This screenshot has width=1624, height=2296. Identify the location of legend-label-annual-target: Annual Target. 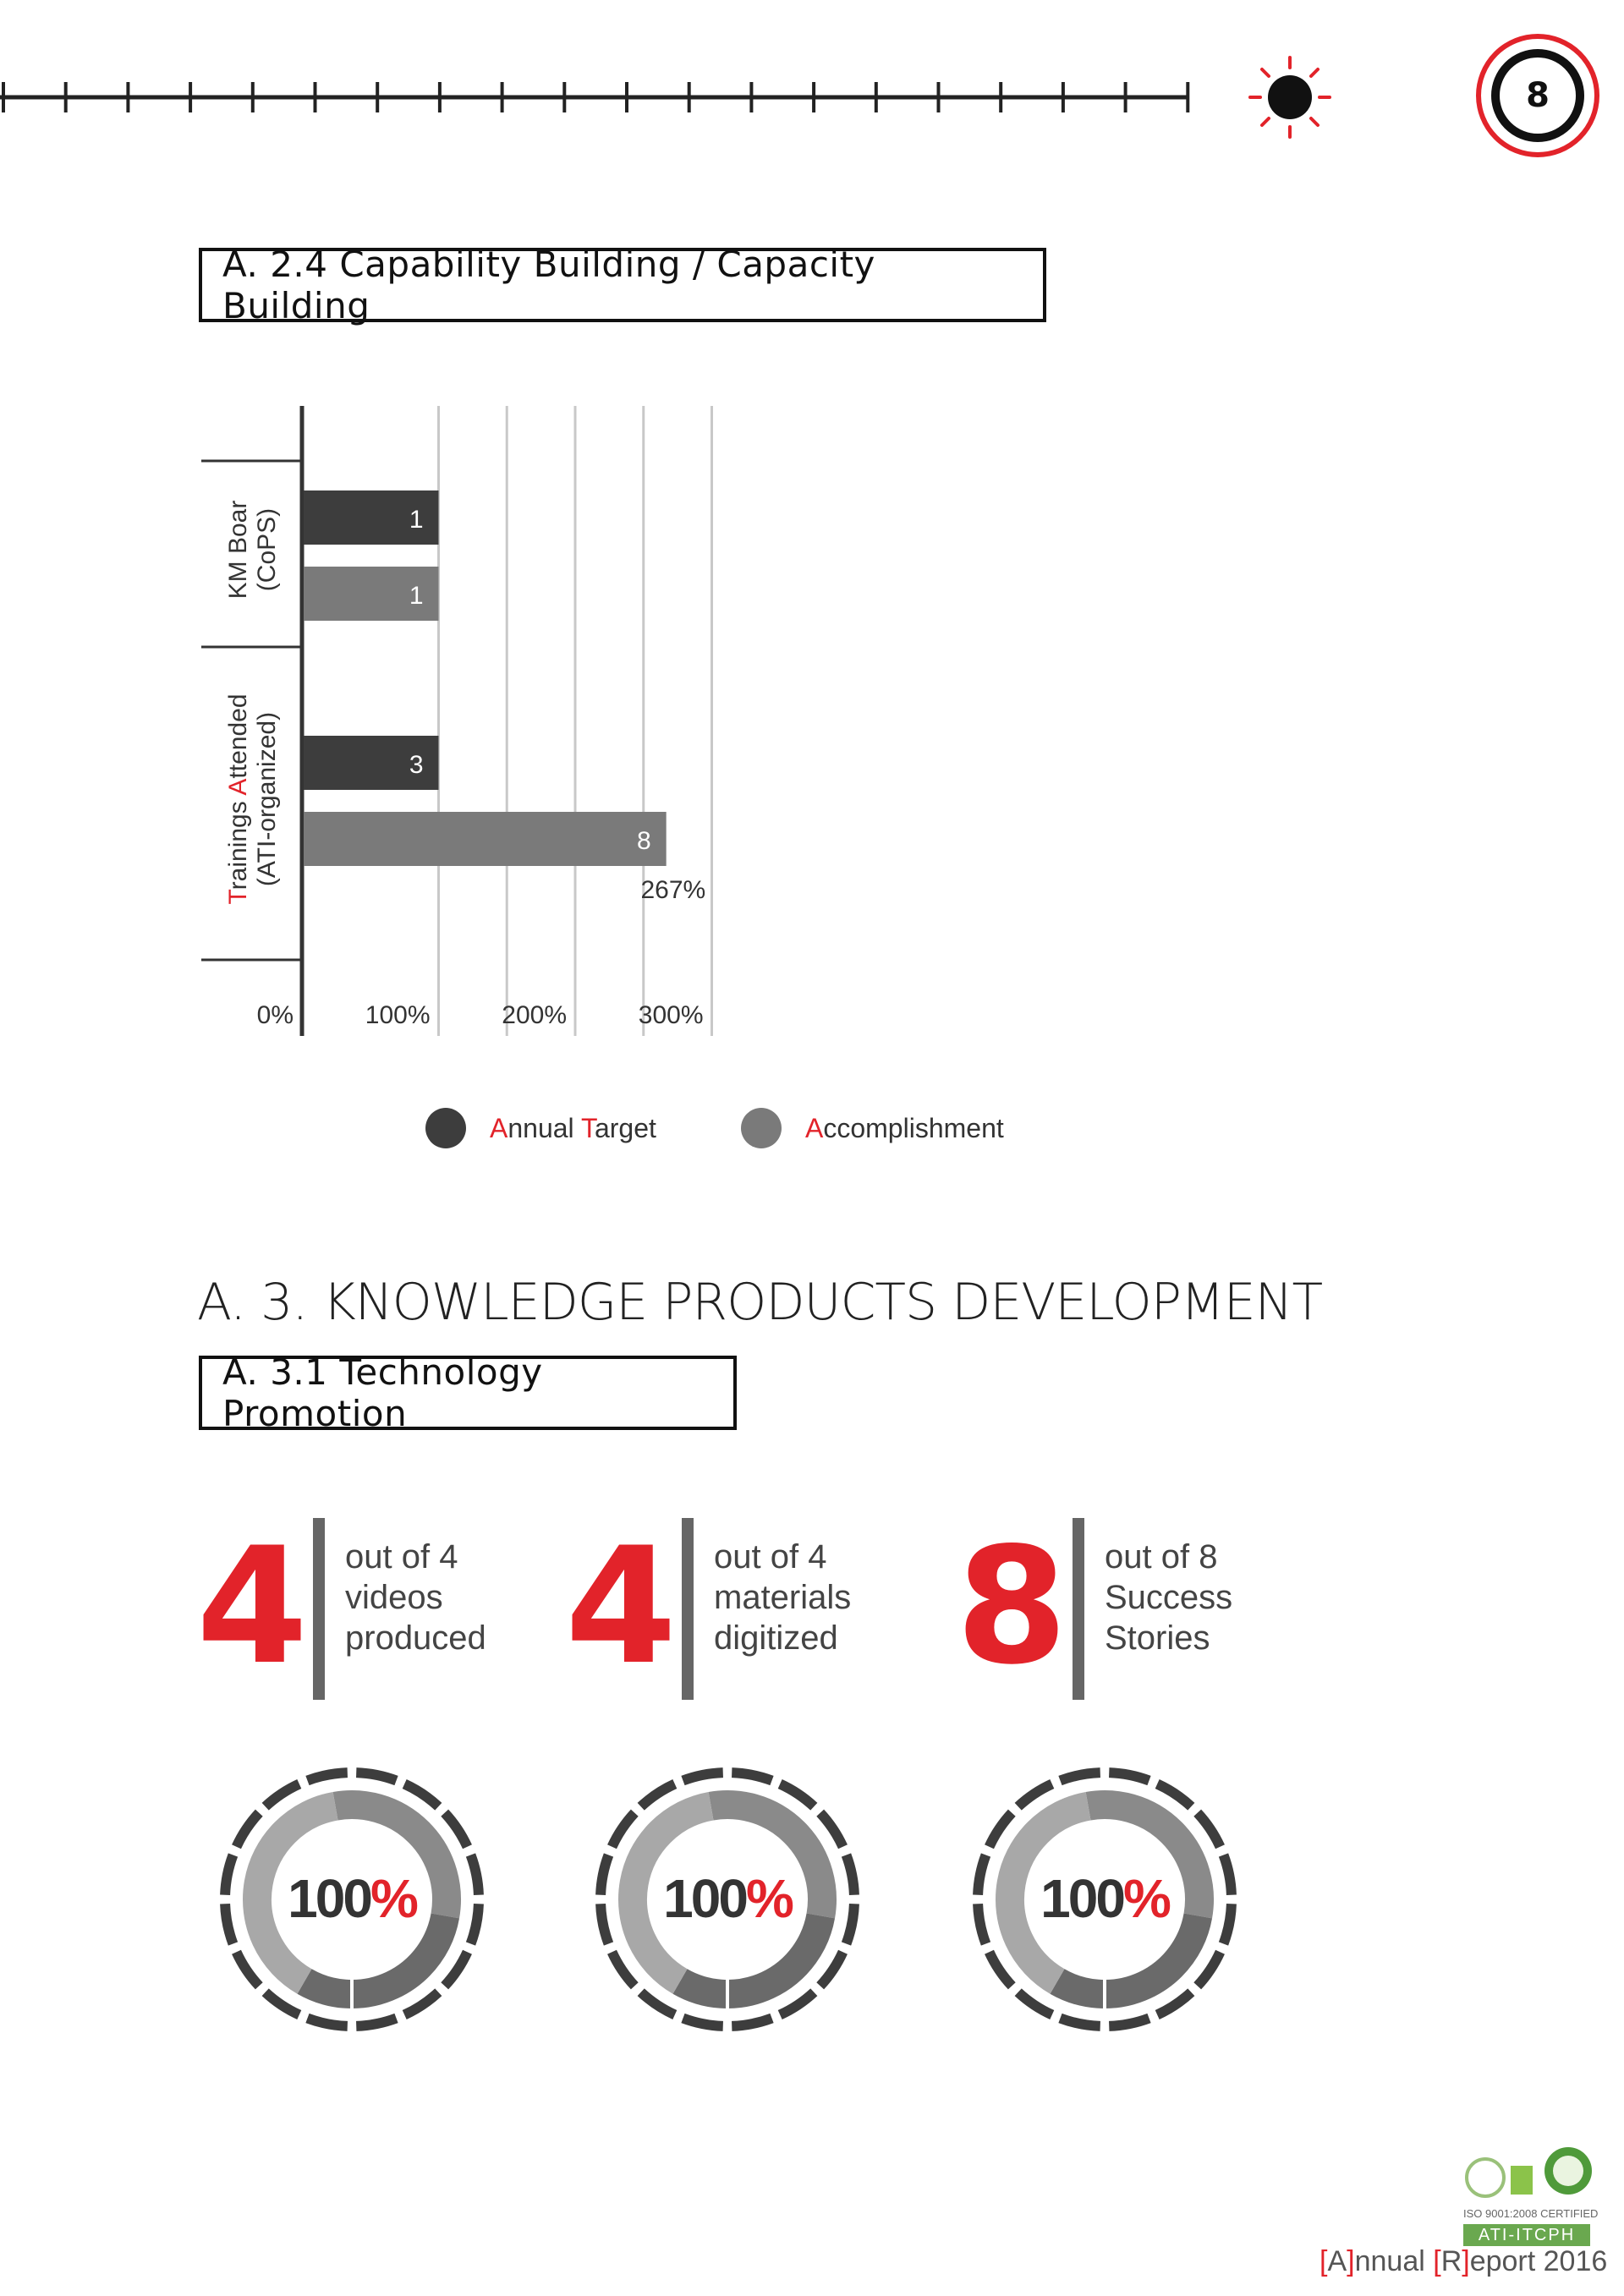
(573, 1128).